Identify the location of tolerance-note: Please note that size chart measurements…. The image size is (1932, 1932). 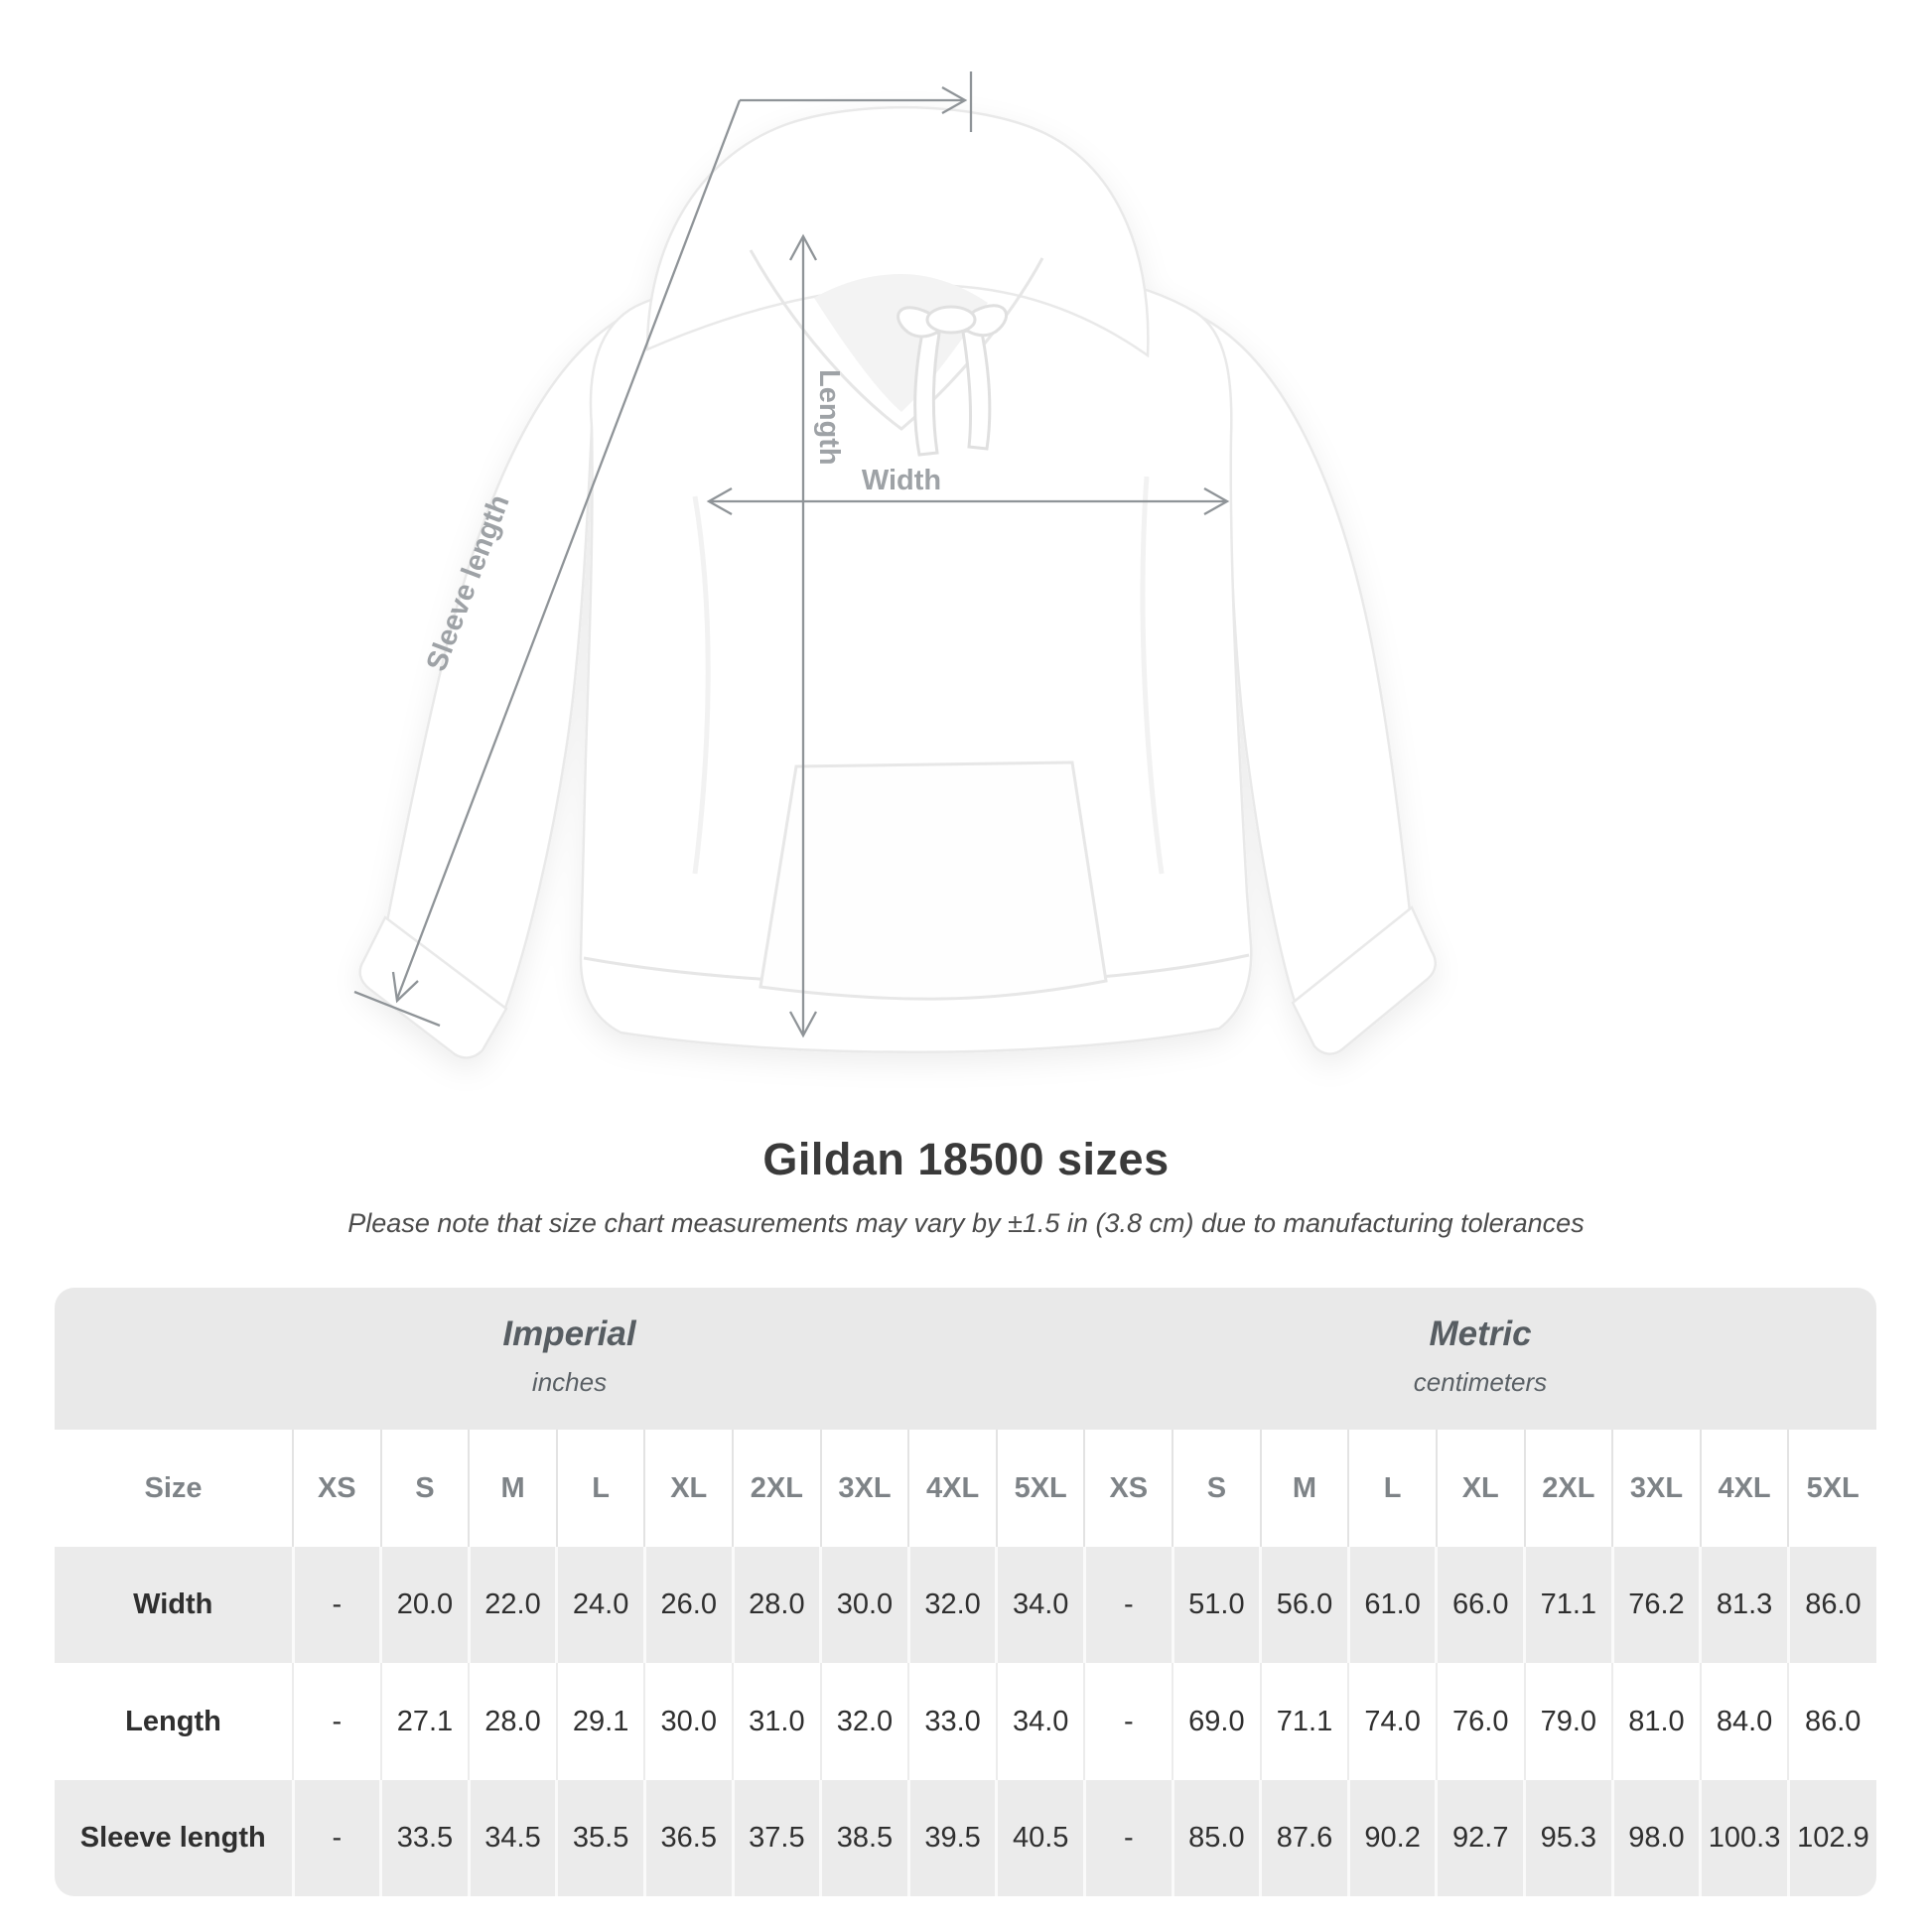
(966, 1223).